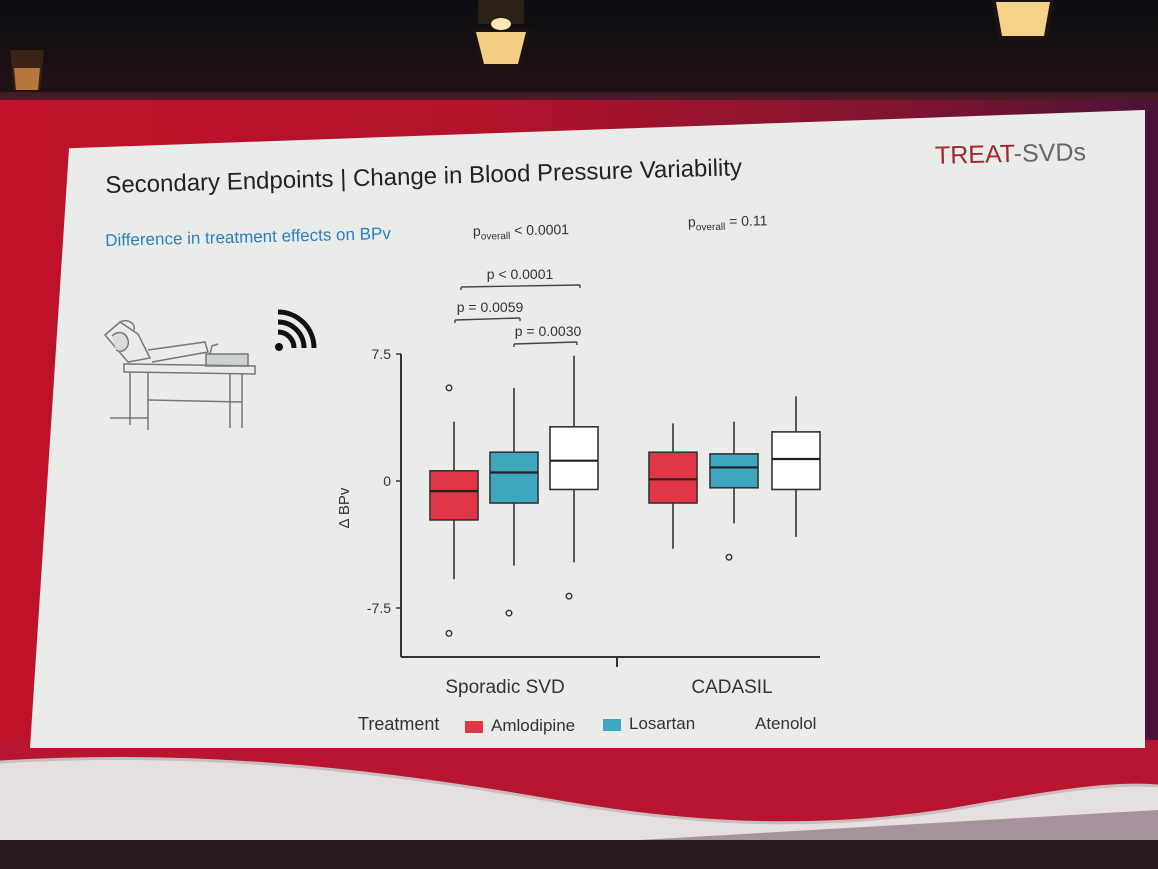  I want to click on y-tick-label: -7.5, so click(379, 608).